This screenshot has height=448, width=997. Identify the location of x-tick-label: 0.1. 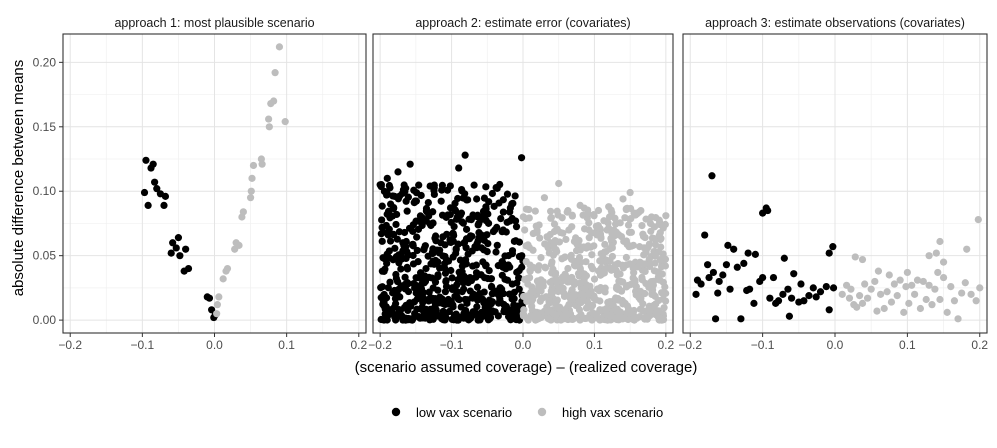
(594, 345).